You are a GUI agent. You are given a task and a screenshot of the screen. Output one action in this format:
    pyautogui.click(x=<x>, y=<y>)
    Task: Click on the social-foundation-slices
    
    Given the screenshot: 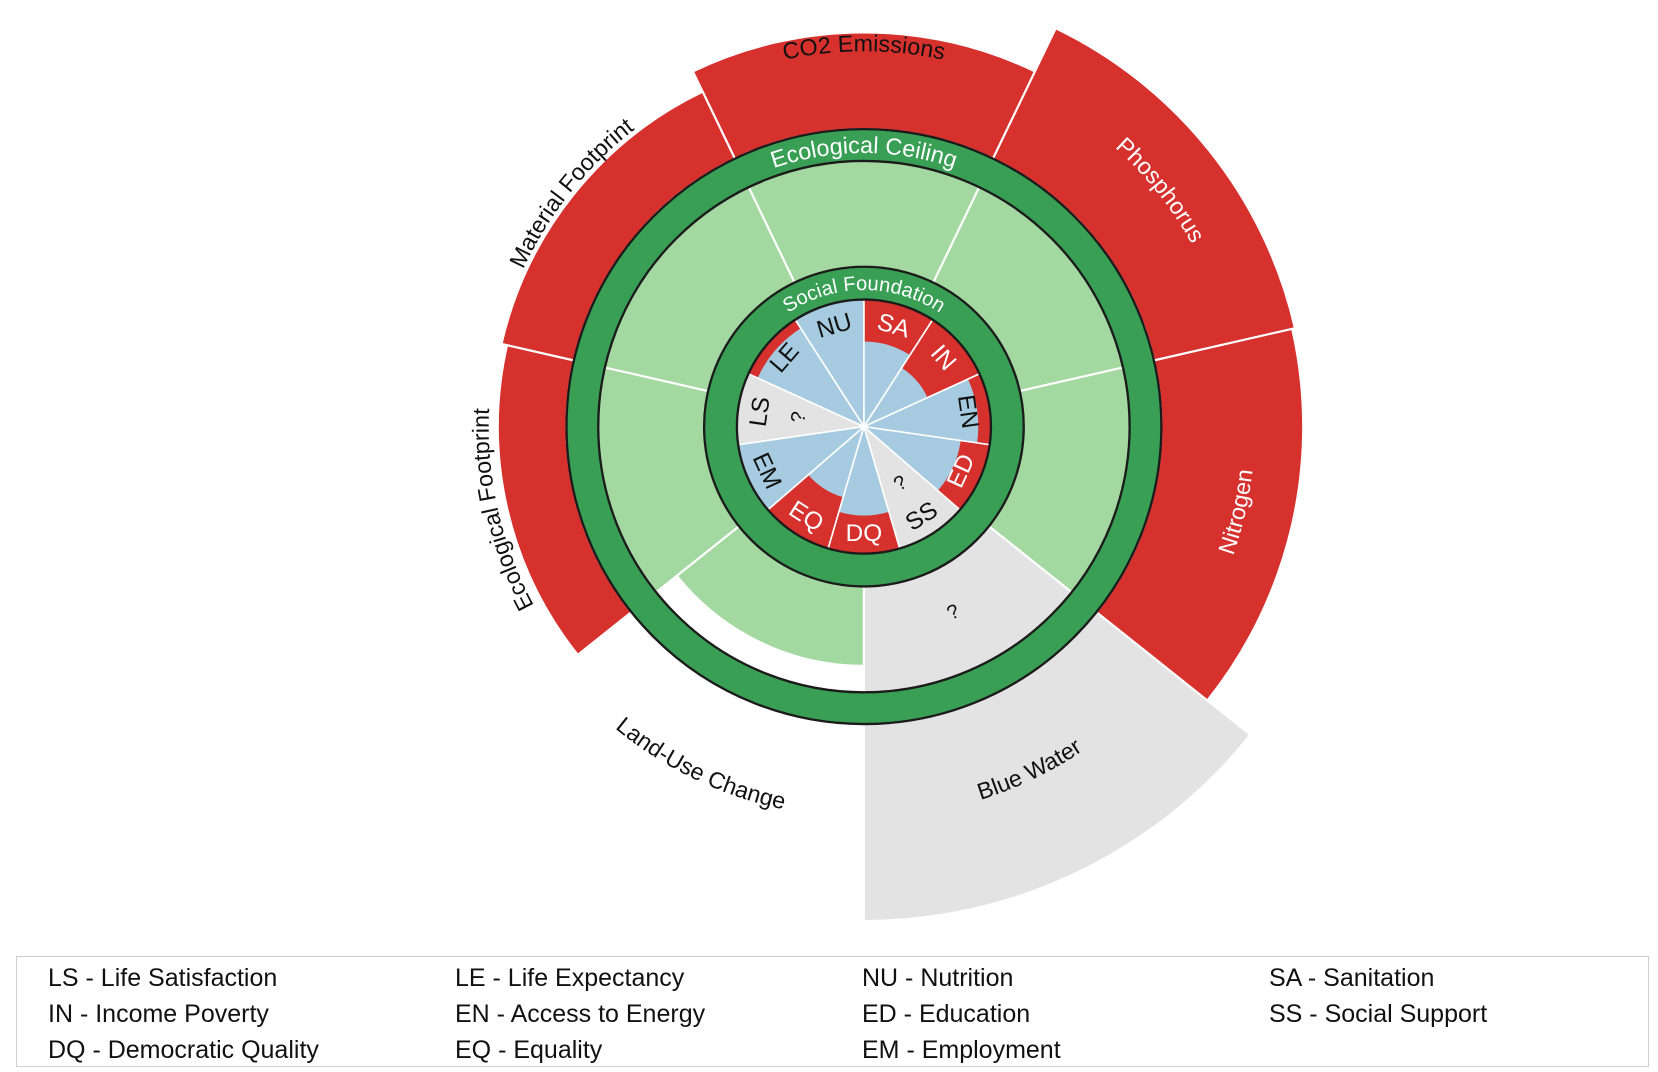 What is the action you would take?
    pyautogui.click(x=863, y=426)
    